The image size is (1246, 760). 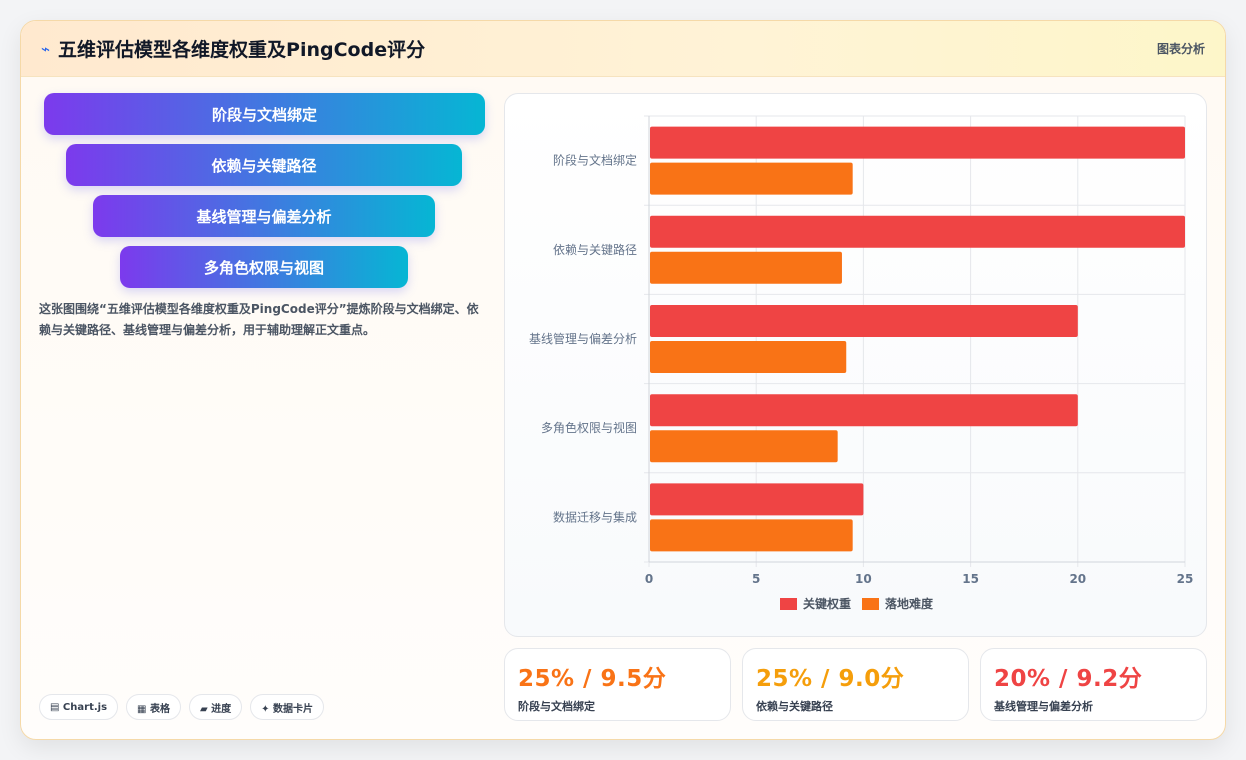 I want to click on stat-value: 25% / 9.0分, so click(x=830, y=679).